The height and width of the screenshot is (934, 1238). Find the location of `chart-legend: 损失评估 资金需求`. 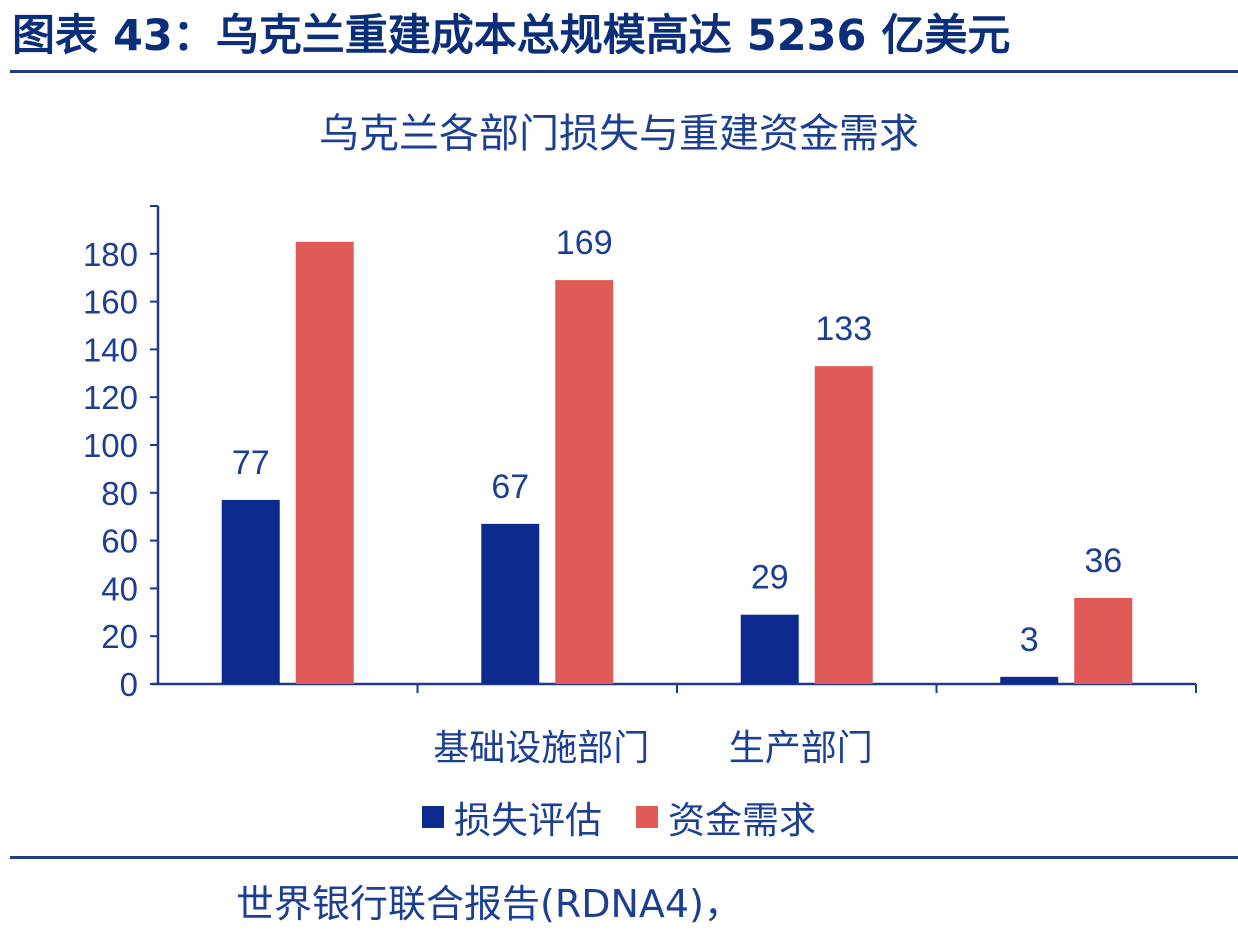

chart-legend: 损失评估 资金需求 is located at coordinates (619, 817).